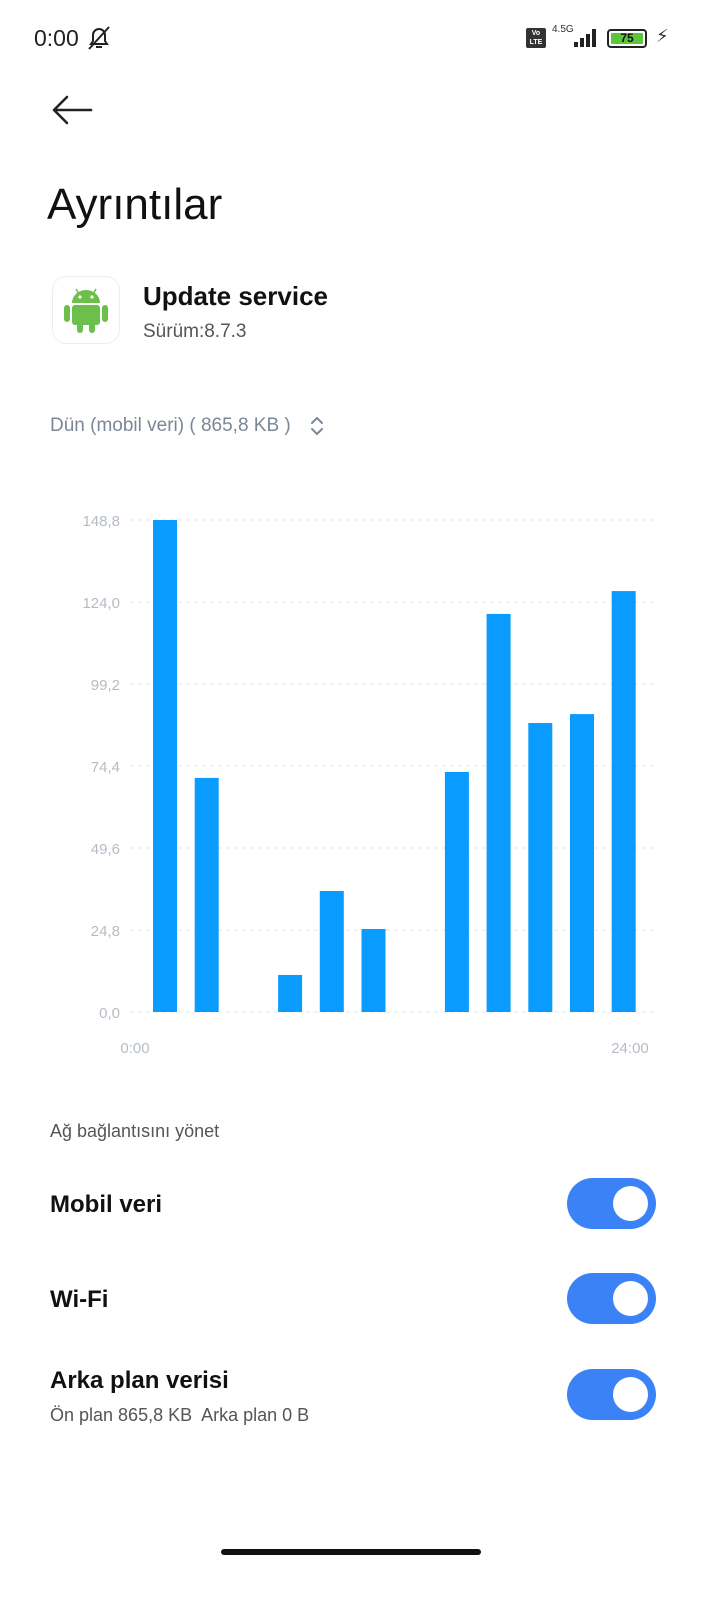  Describe the element at coordinates (623, 801) in the screenshot. I see `bar-22:00` at that location.